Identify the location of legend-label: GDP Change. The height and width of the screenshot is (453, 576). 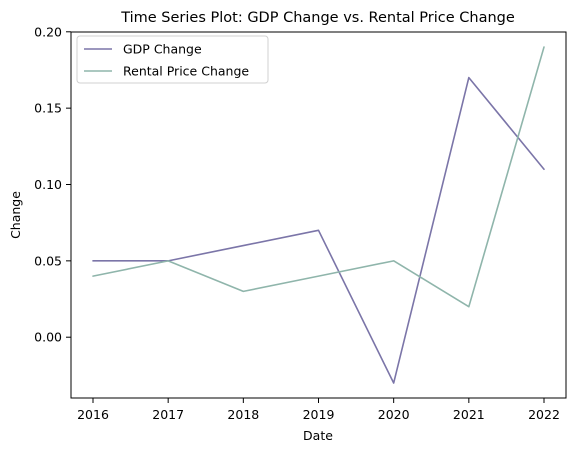
(162, 49).